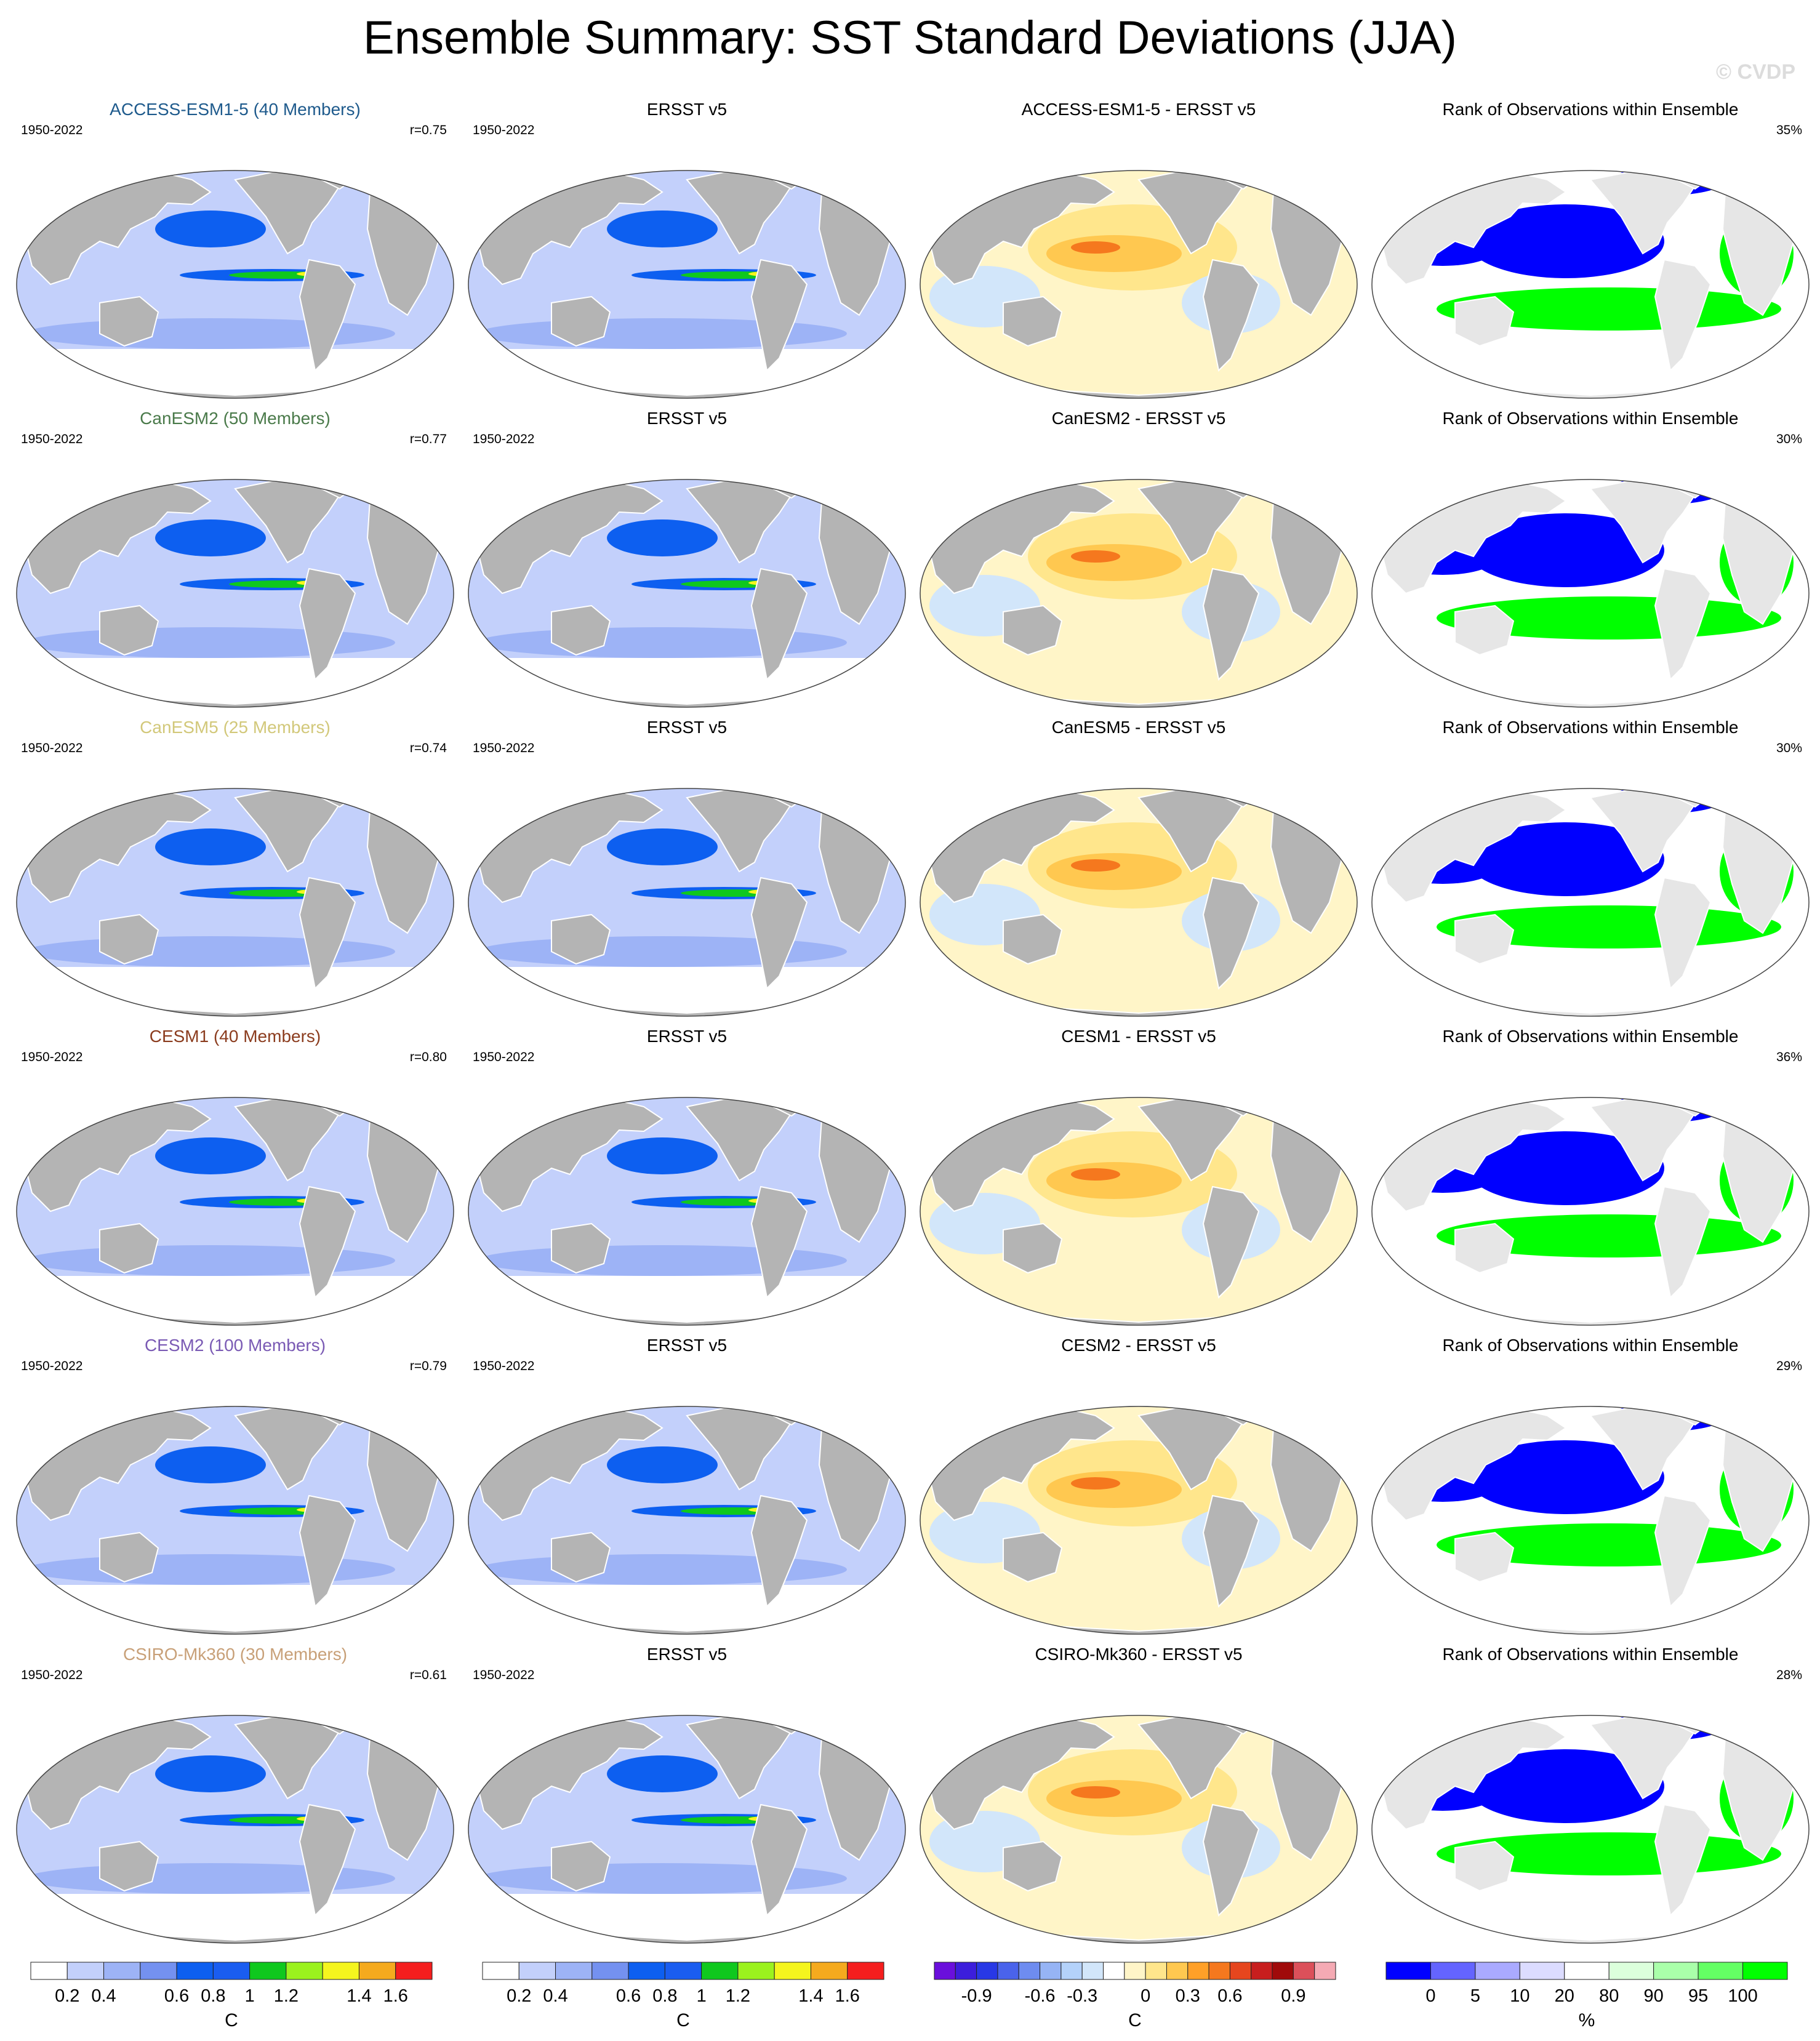 Image resolution: width=1820 pixels, height=2041 pixels. Describe the element at coordinates (1590, 1489) in the screenshot. I see `panel-rank-row5: Rank of Observations within Ensemble 29%` at that location.